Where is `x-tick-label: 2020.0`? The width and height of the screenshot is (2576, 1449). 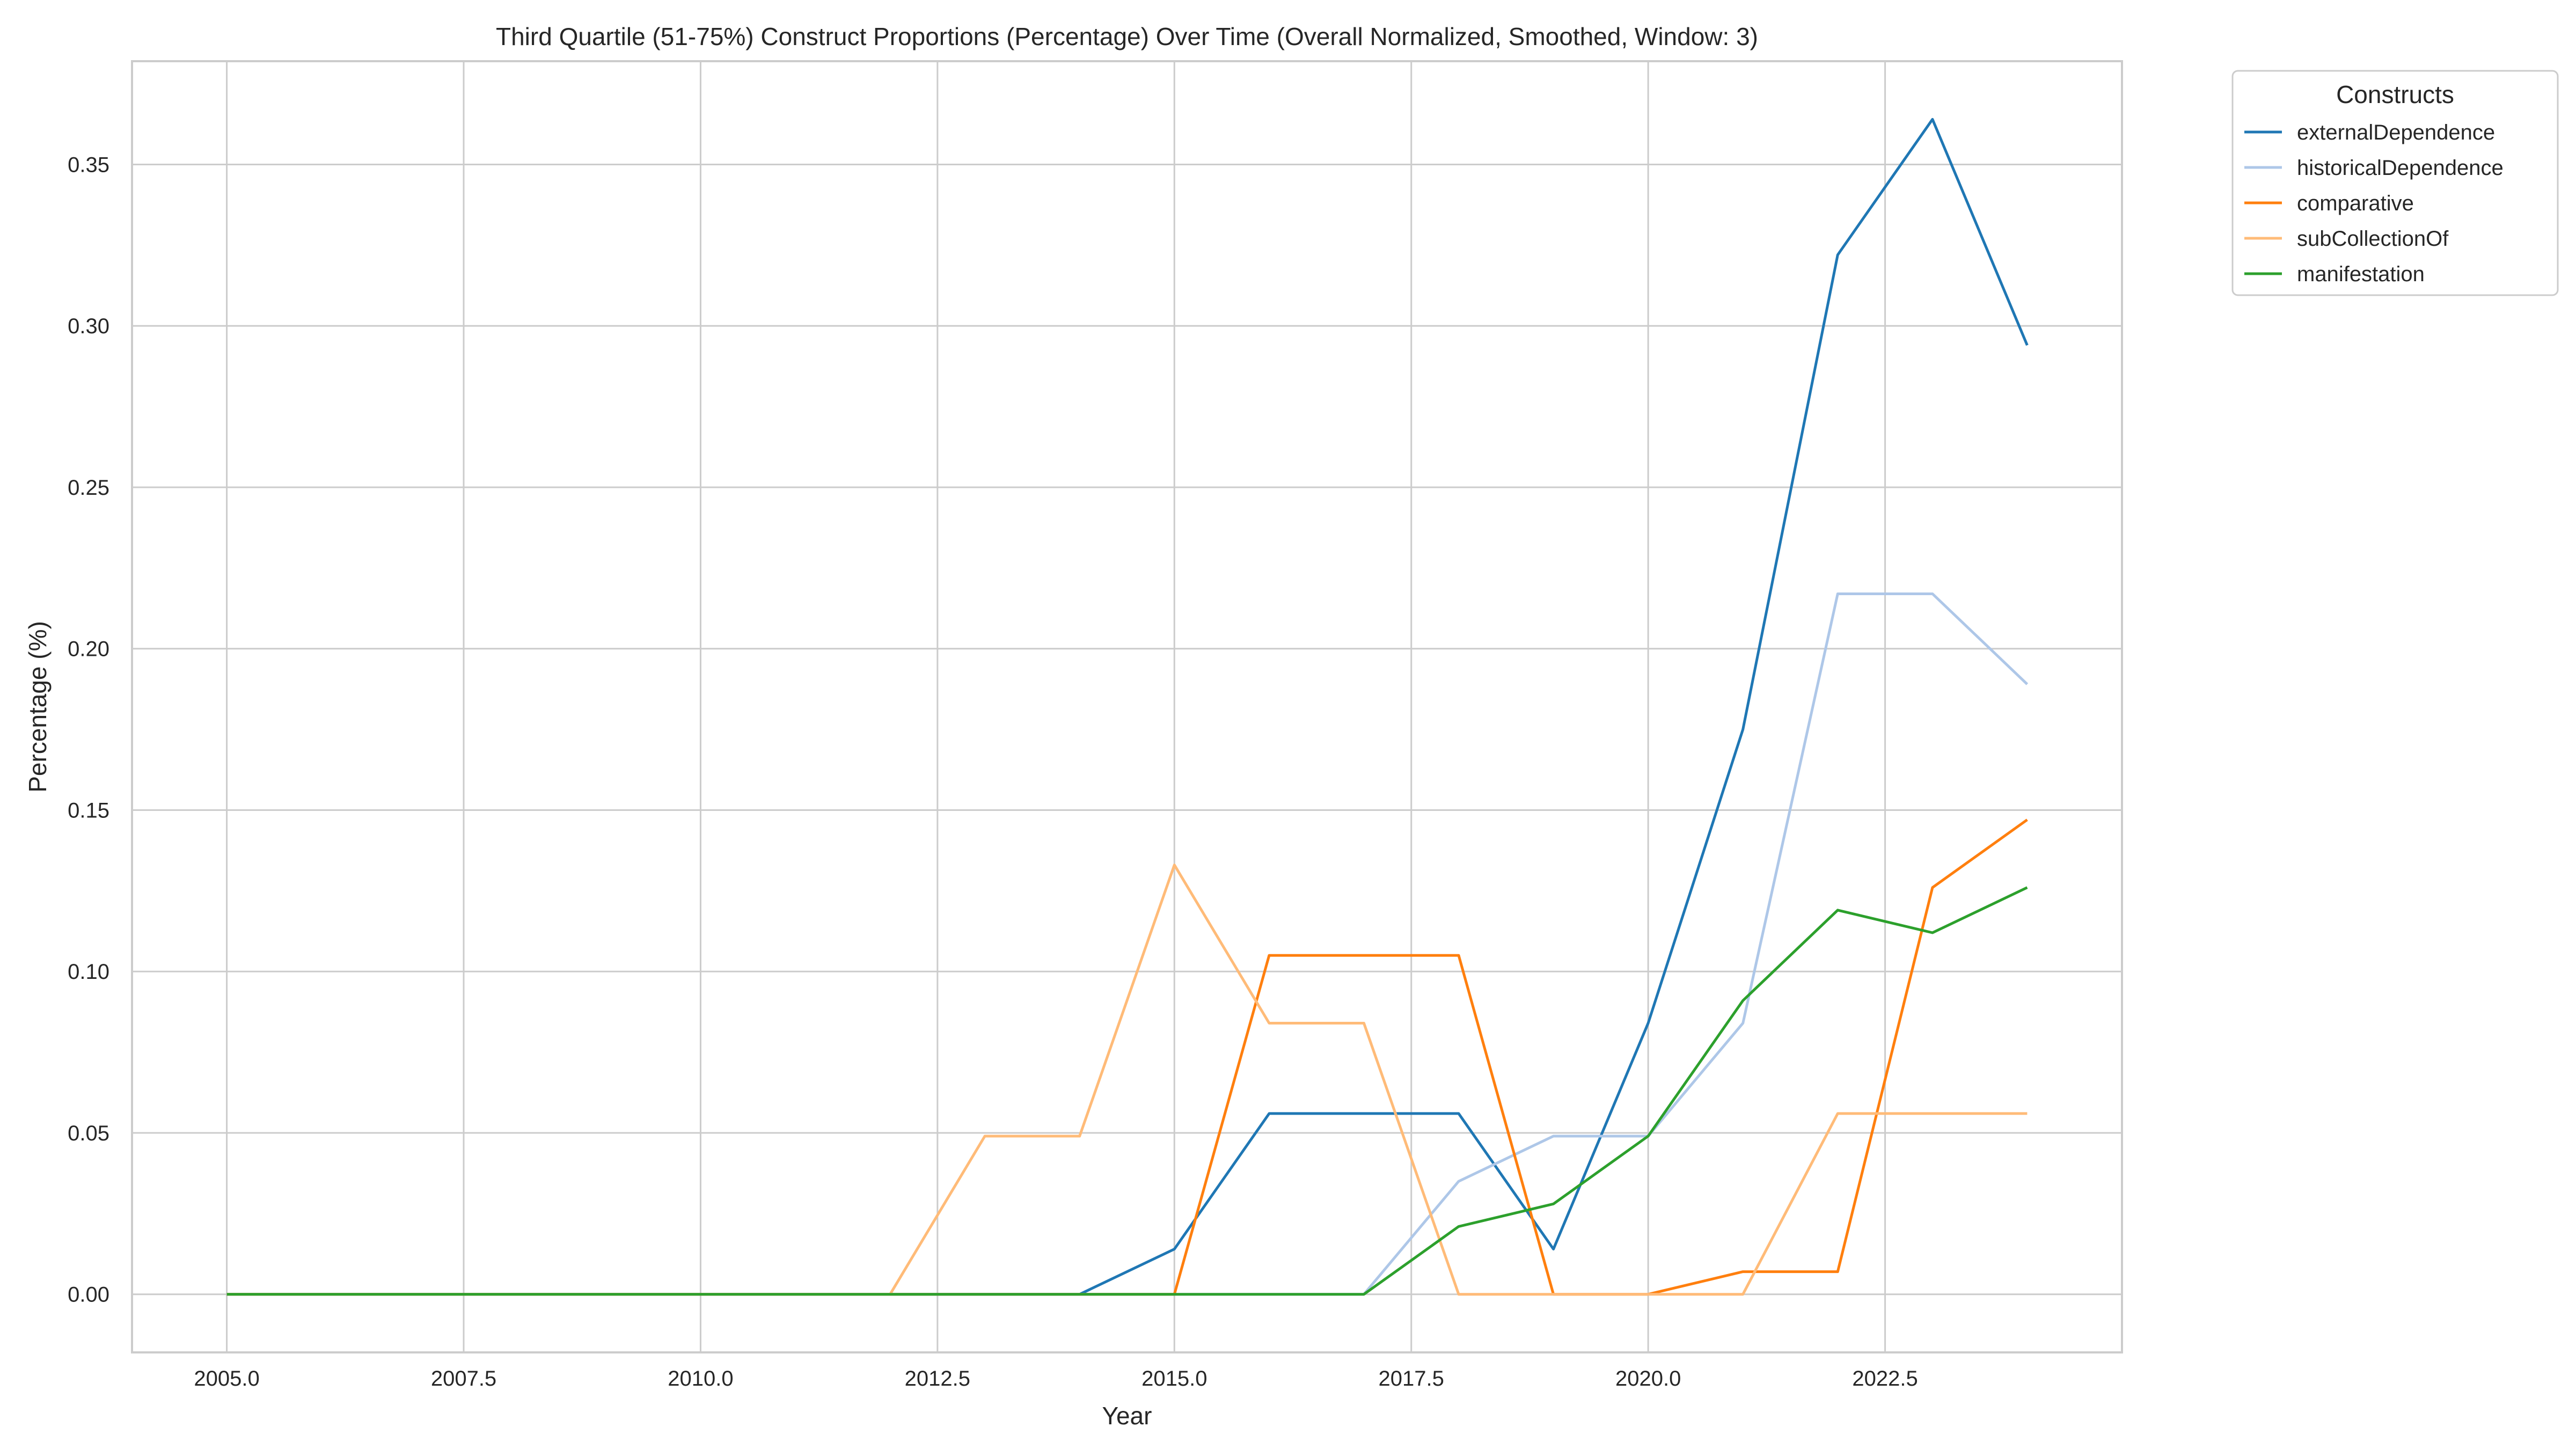
x-tick-label: 2020.0 is located at coordinates (1648, 1379).